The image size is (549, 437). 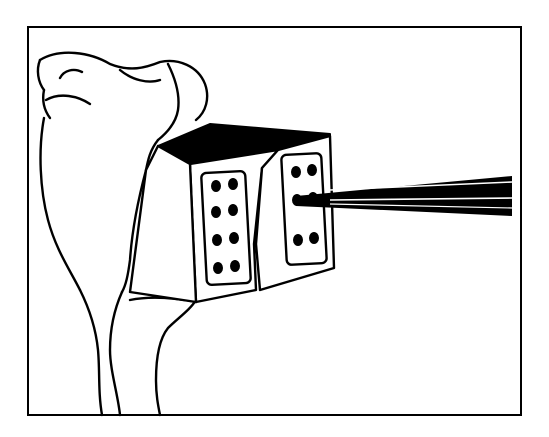 I want to click on right-pin-window, so click(x=304, y=209).